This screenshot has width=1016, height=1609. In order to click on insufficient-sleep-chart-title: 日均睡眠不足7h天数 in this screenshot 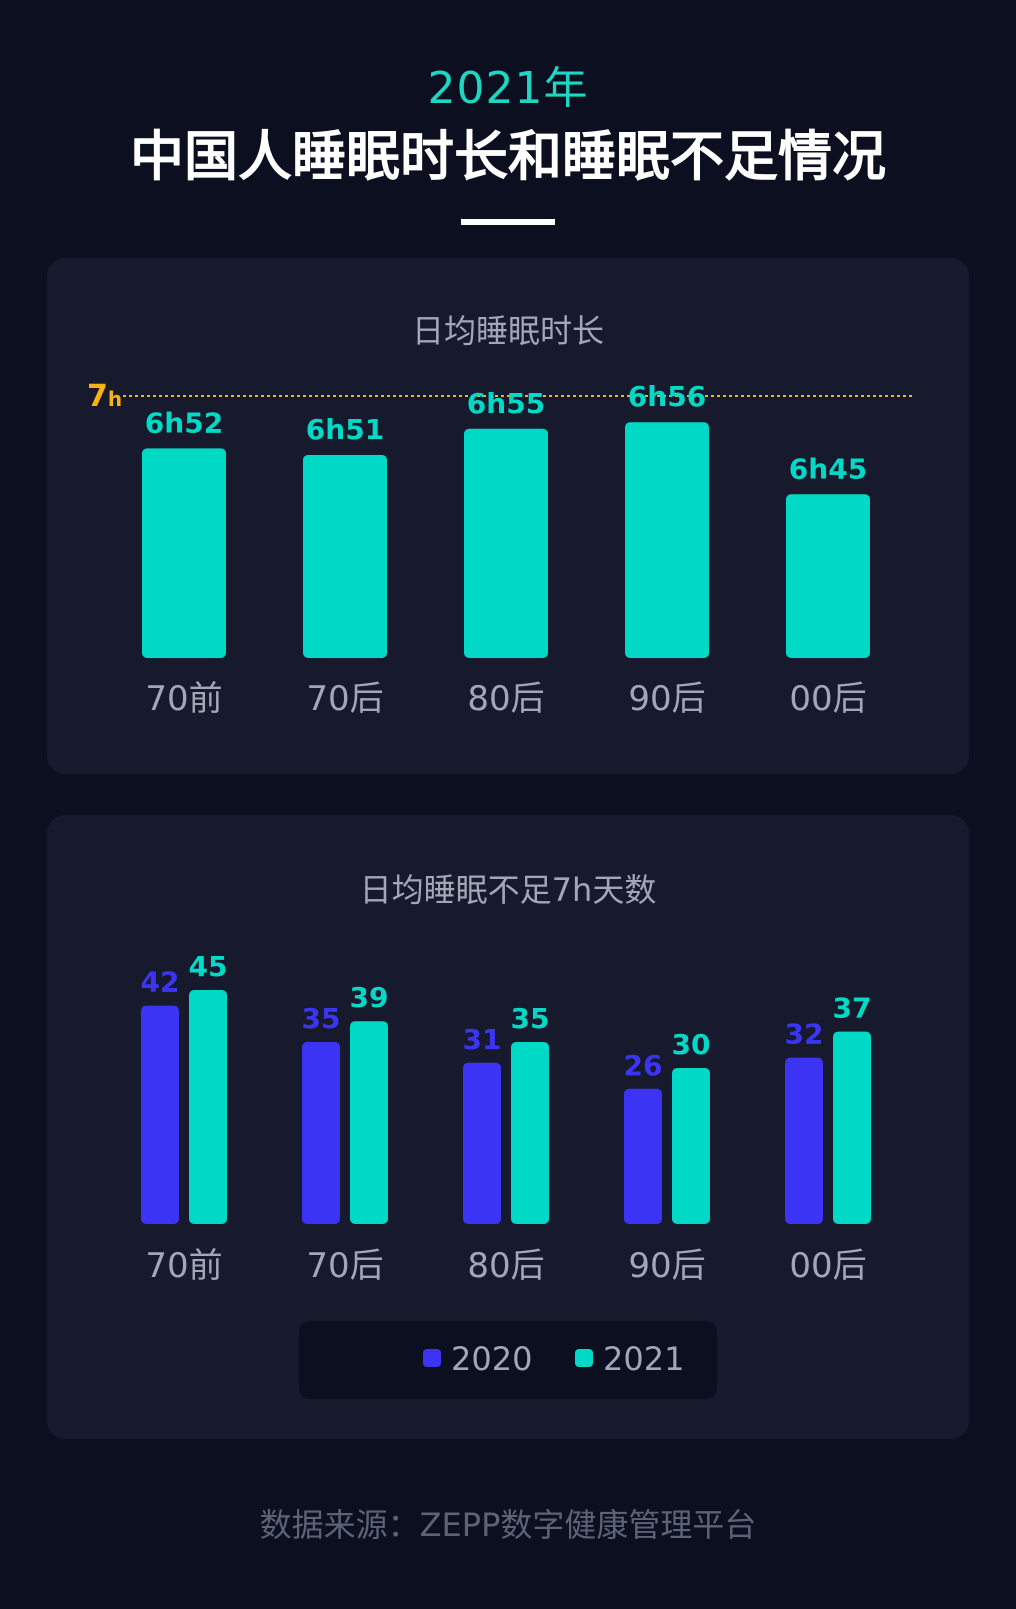, I will do `click(508, 890)`.